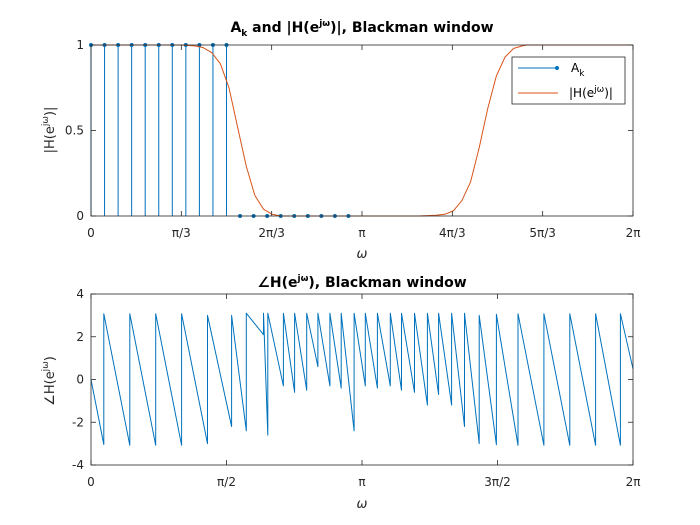  Describe the element at coordinates (633, 482) in the screenshot. I see `phase-xtick-label: 2π` at that location.